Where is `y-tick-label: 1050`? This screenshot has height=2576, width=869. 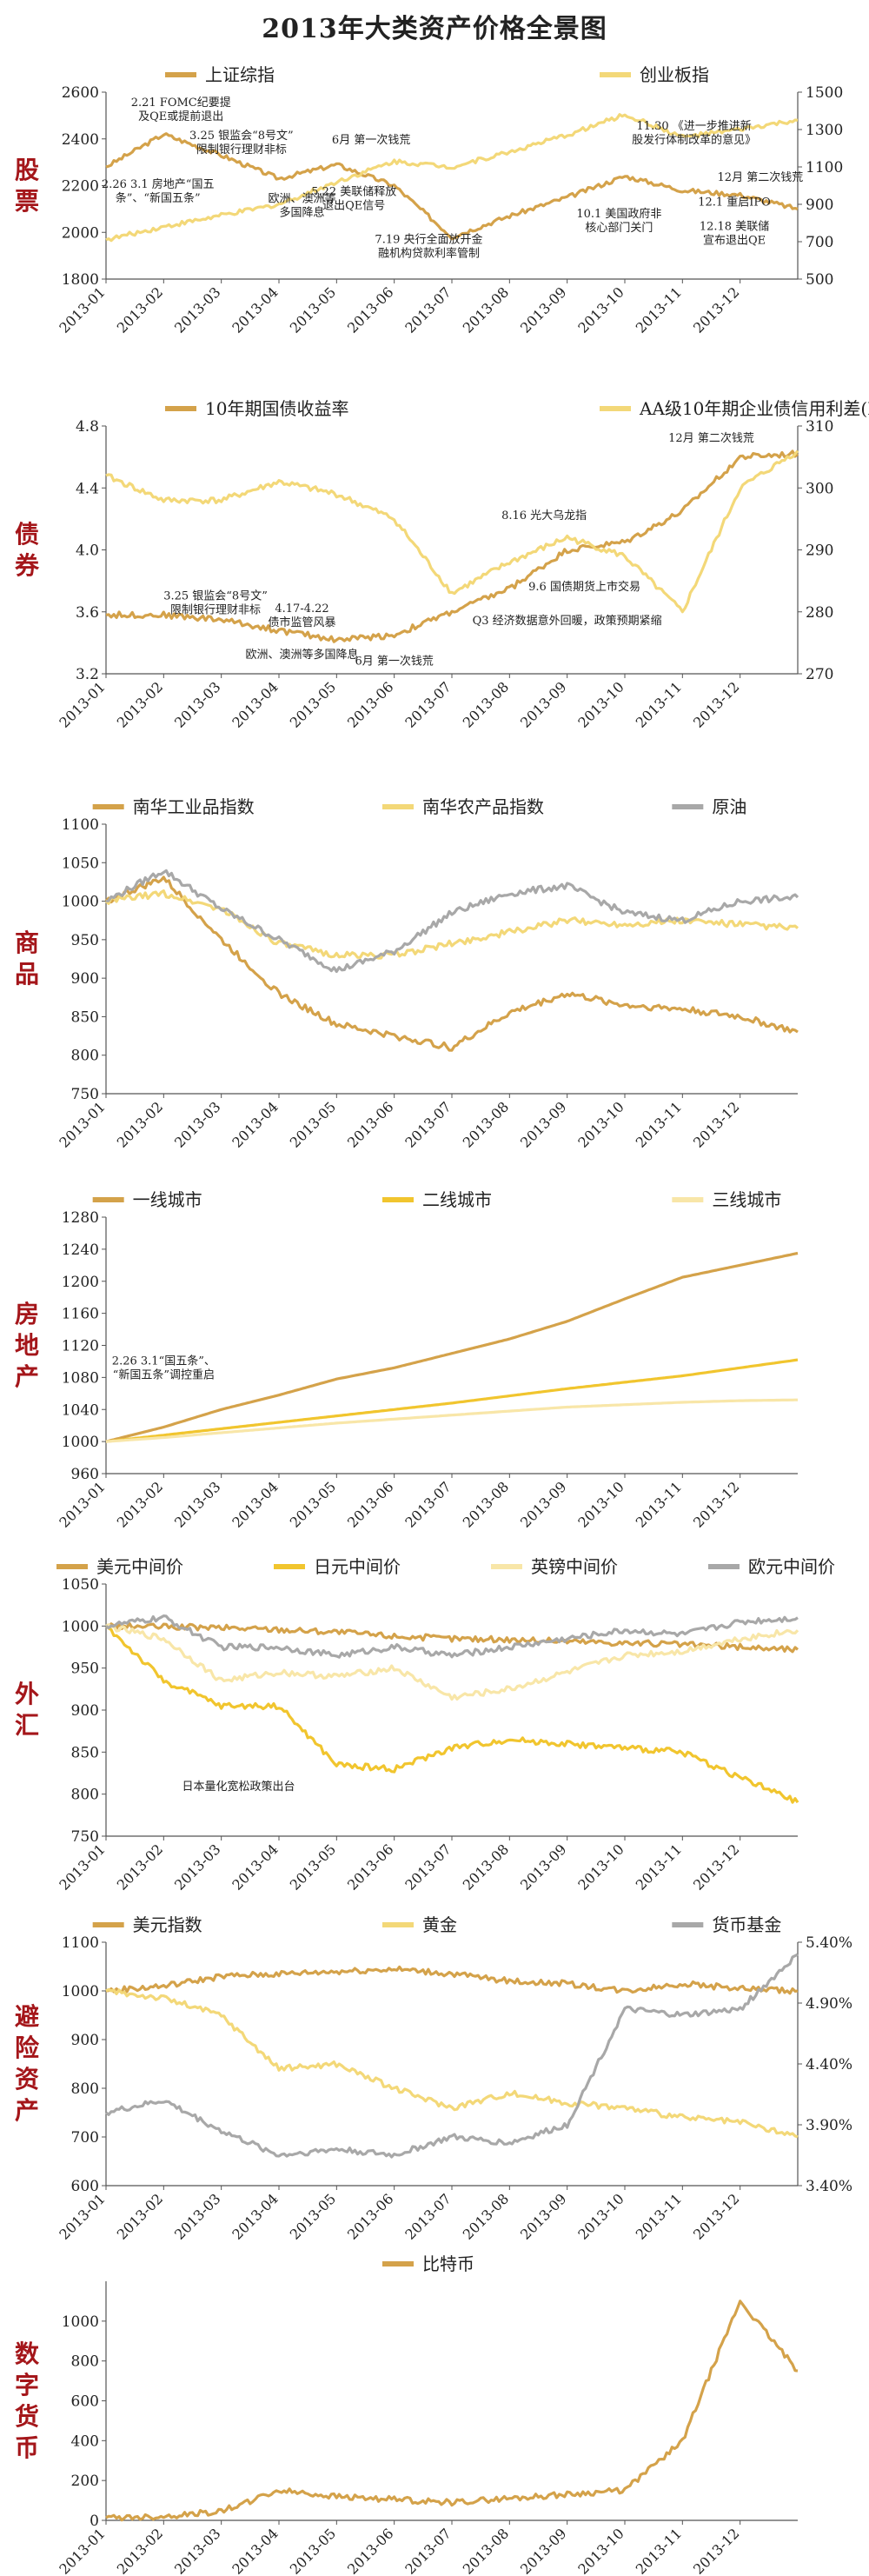
y-tick-label: 1050 is located at coordinates (80, 863).